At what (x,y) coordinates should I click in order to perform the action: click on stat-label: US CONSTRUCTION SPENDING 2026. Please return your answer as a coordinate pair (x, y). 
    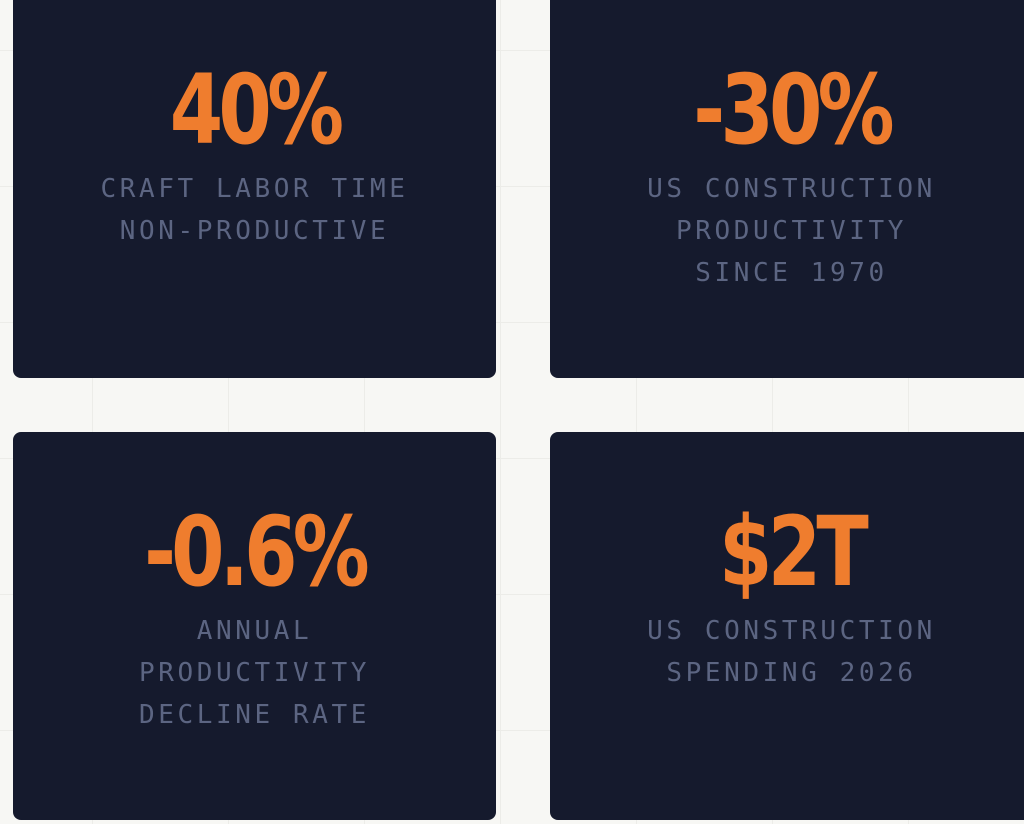
    Looking at the image, I should click on (787, 652).